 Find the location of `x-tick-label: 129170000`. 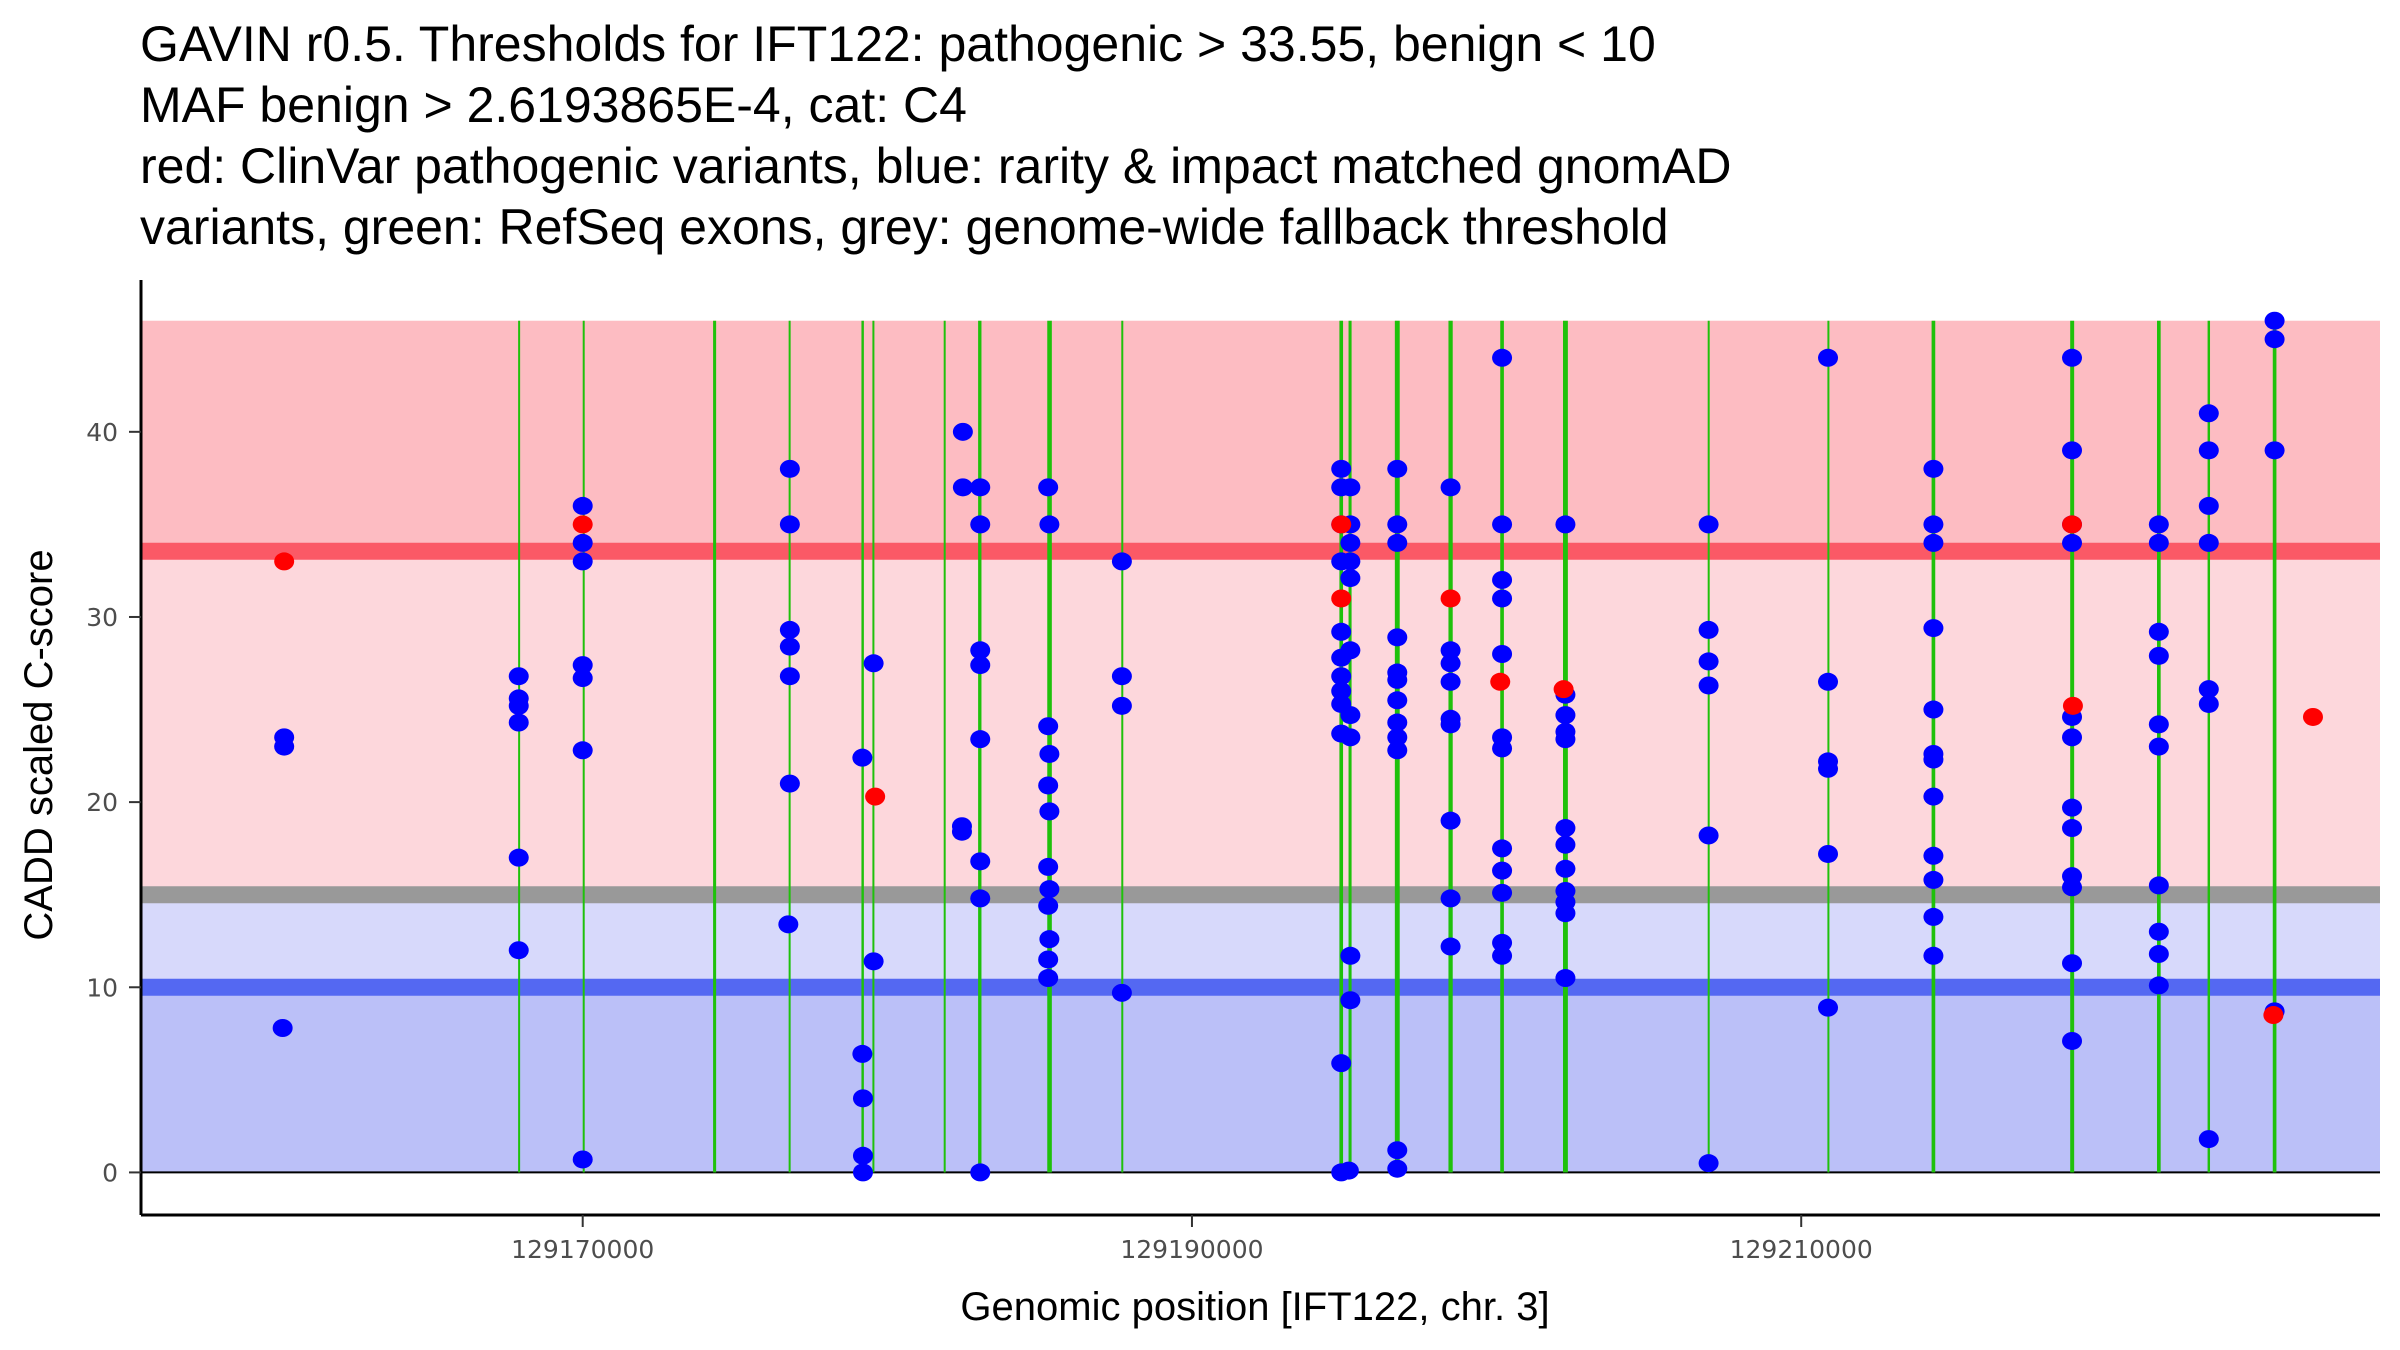

x-tick-label: 129170000 is located at coordinates (582, 1249).